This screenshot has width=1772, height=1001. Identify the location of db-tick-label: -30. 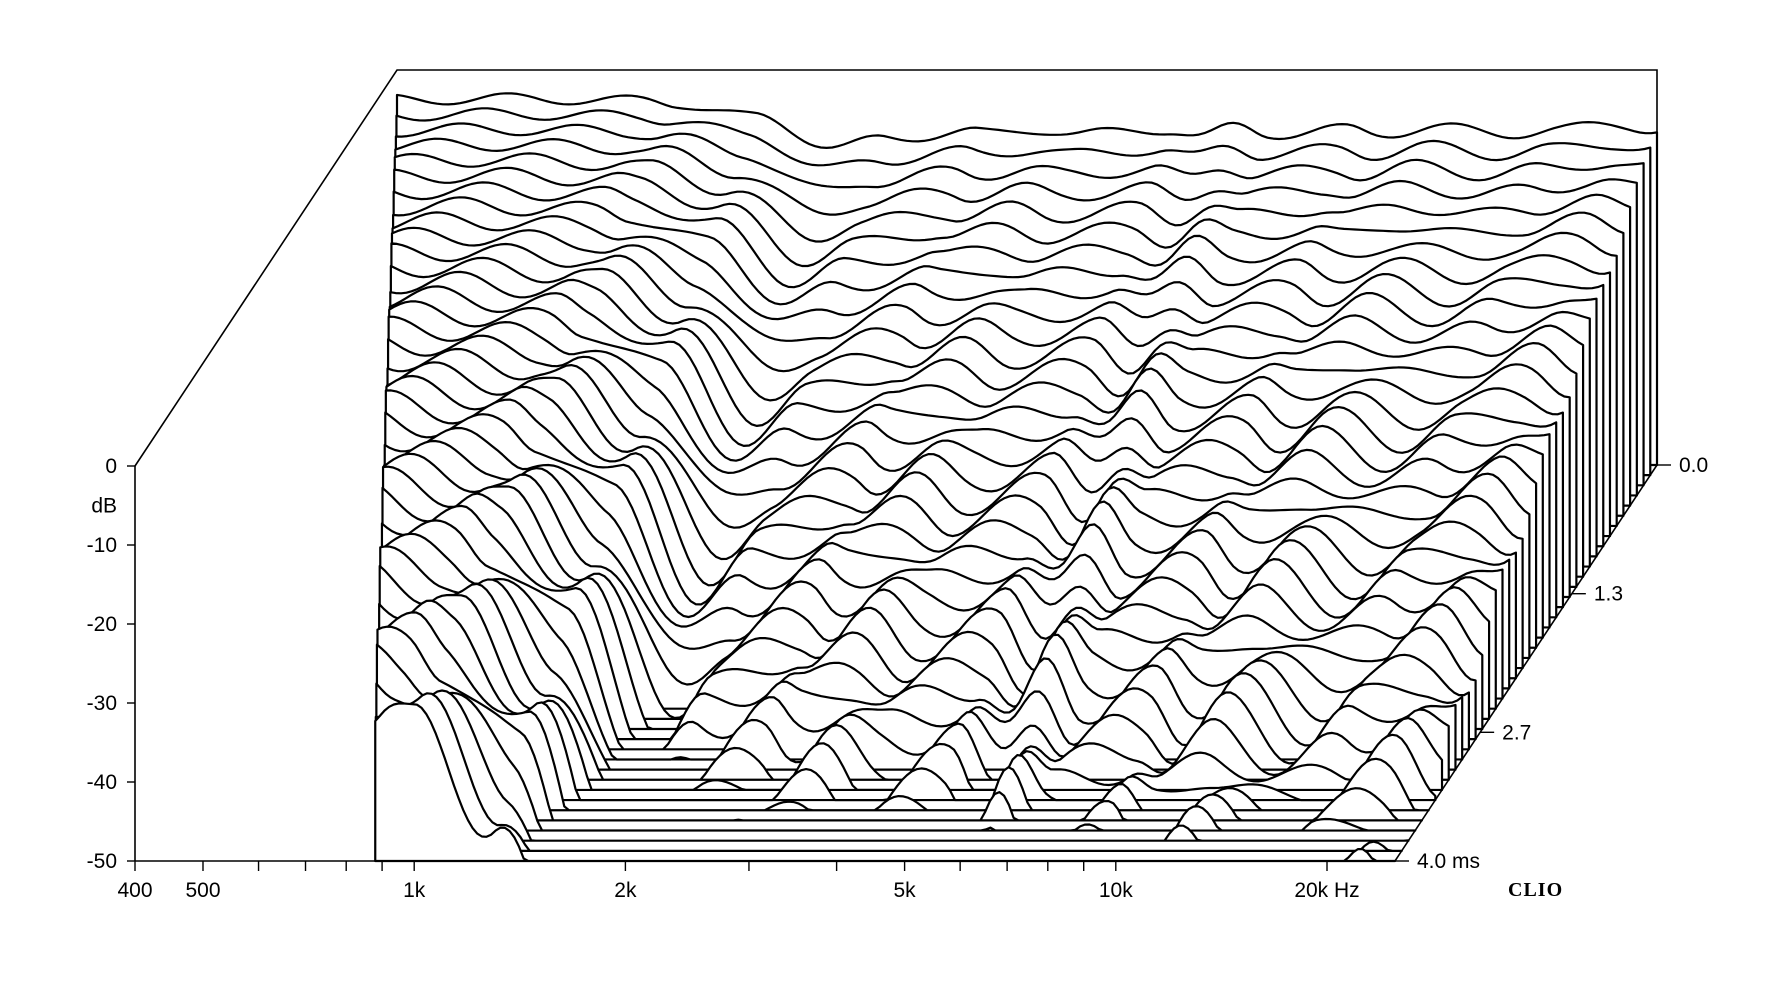
(102, 703).